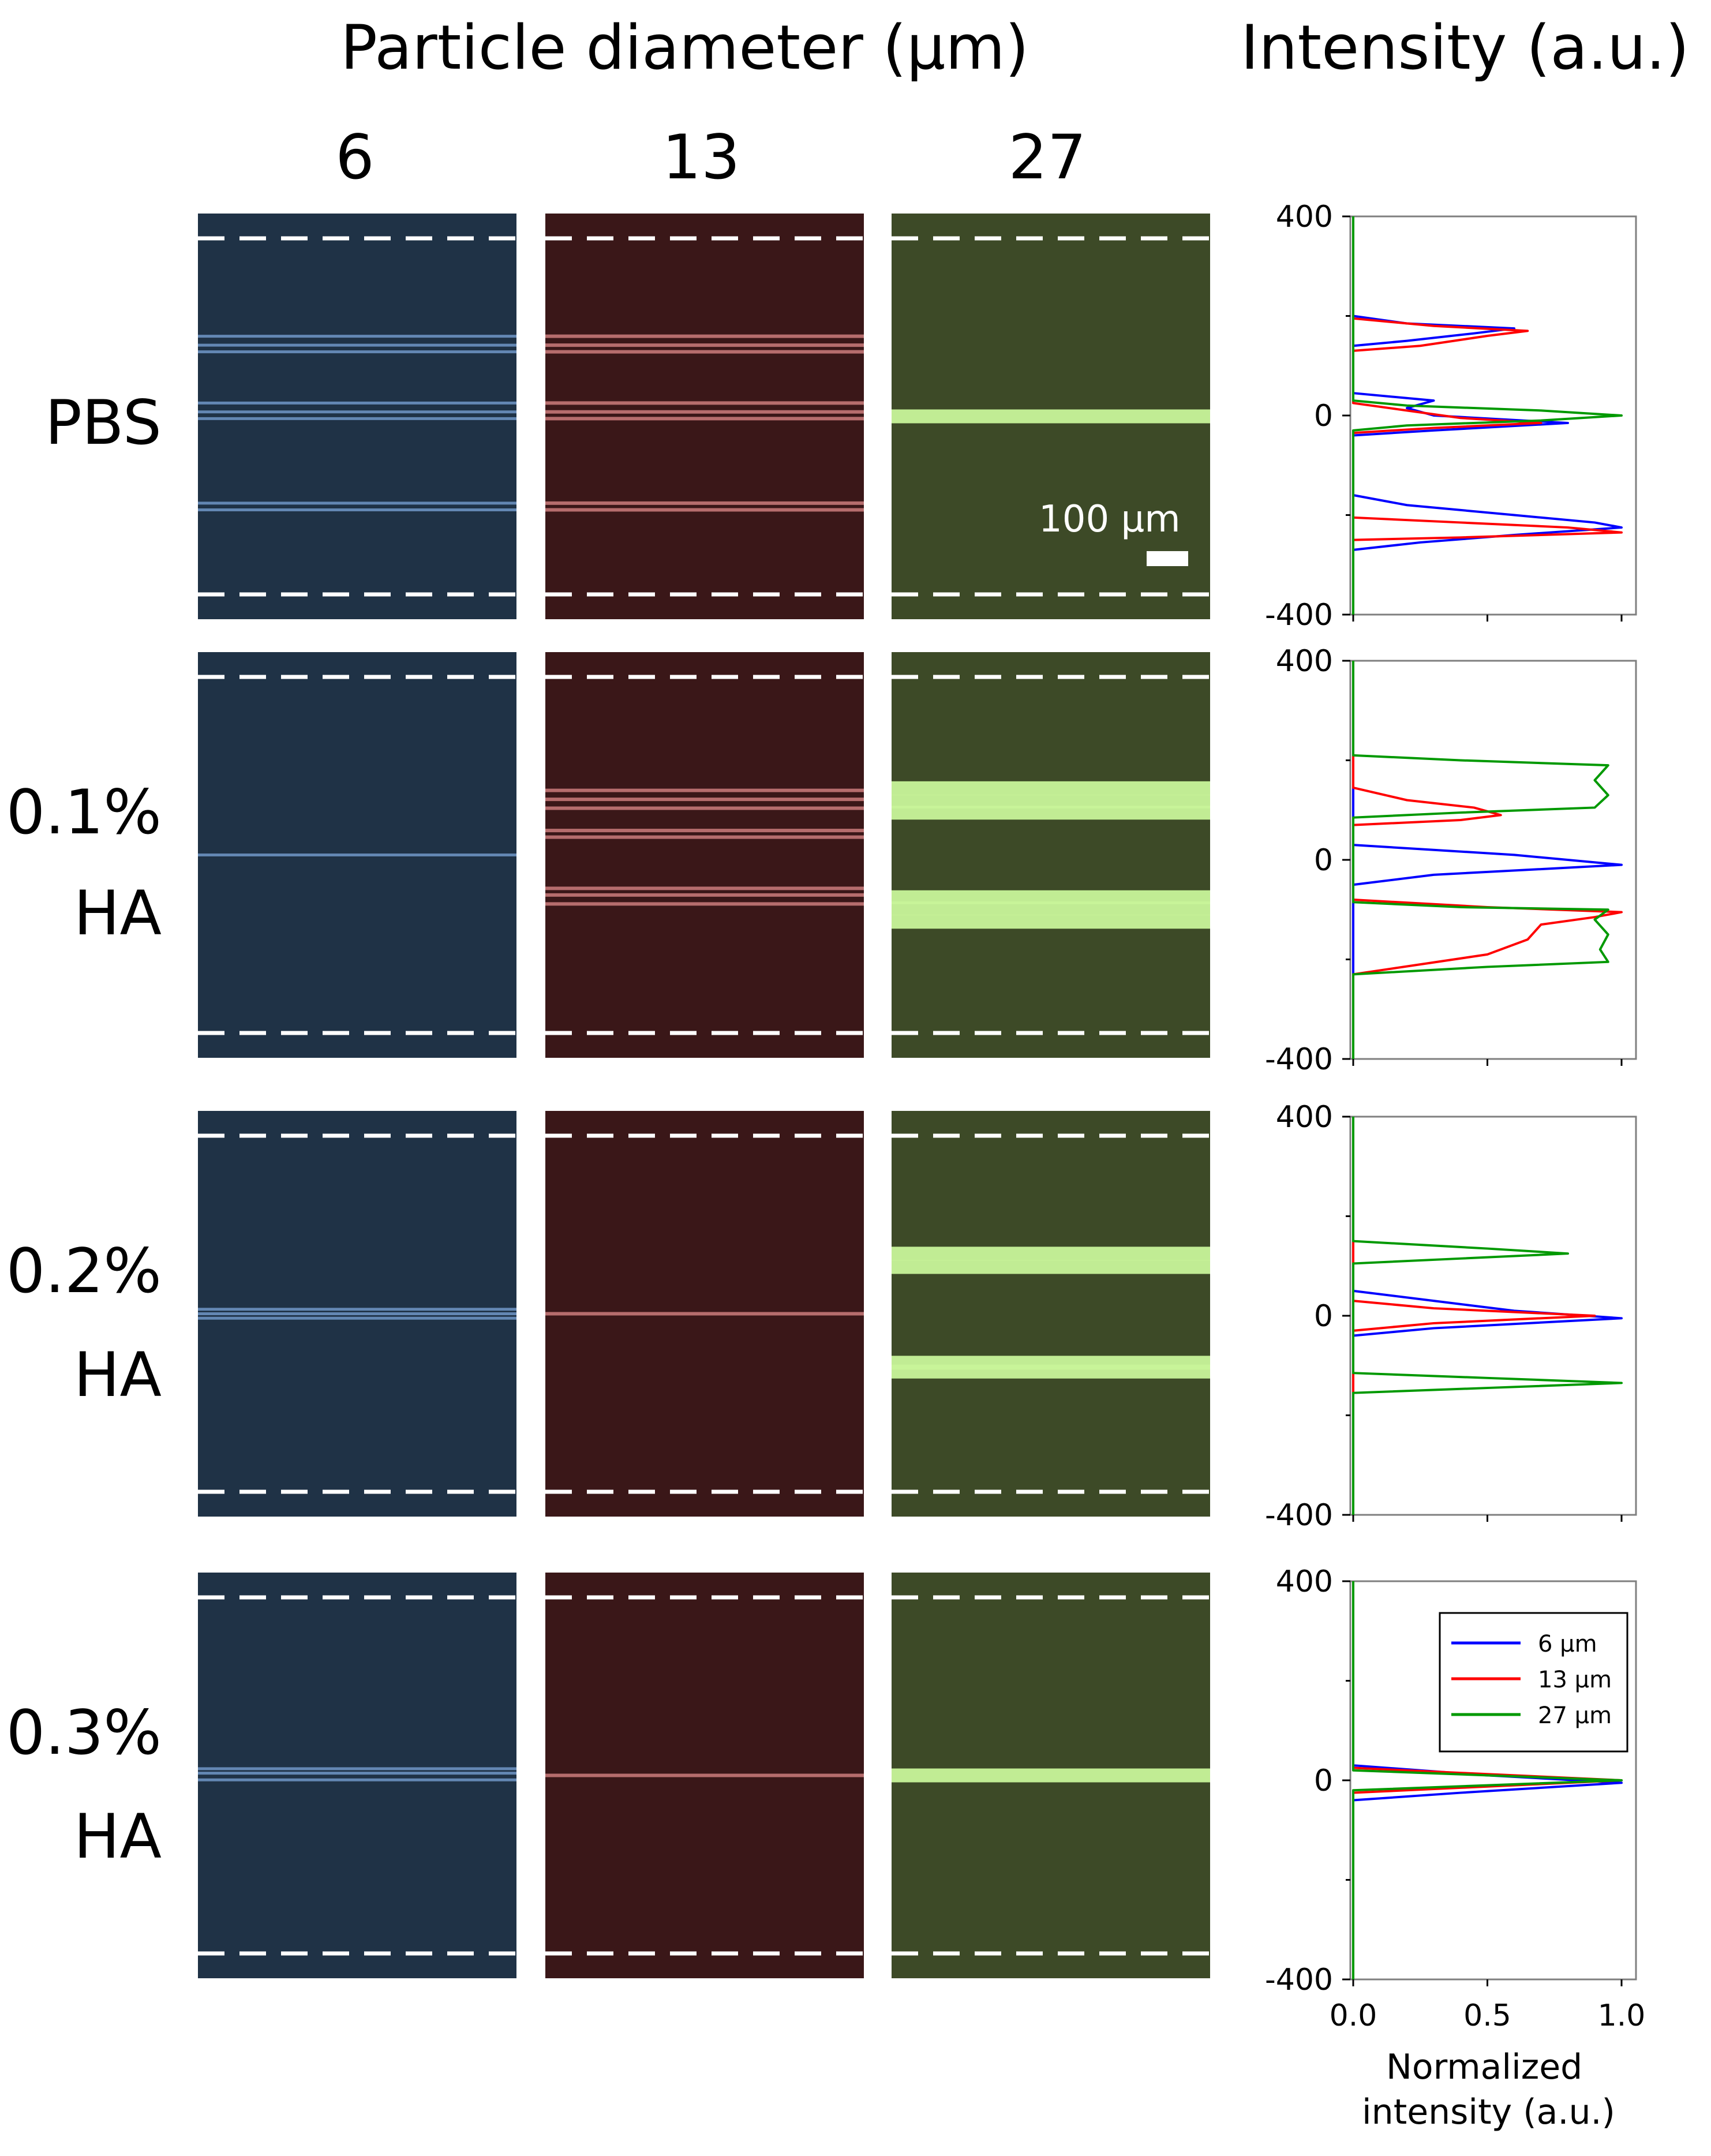  I want to click on scale-bar, so click(1167, 558).